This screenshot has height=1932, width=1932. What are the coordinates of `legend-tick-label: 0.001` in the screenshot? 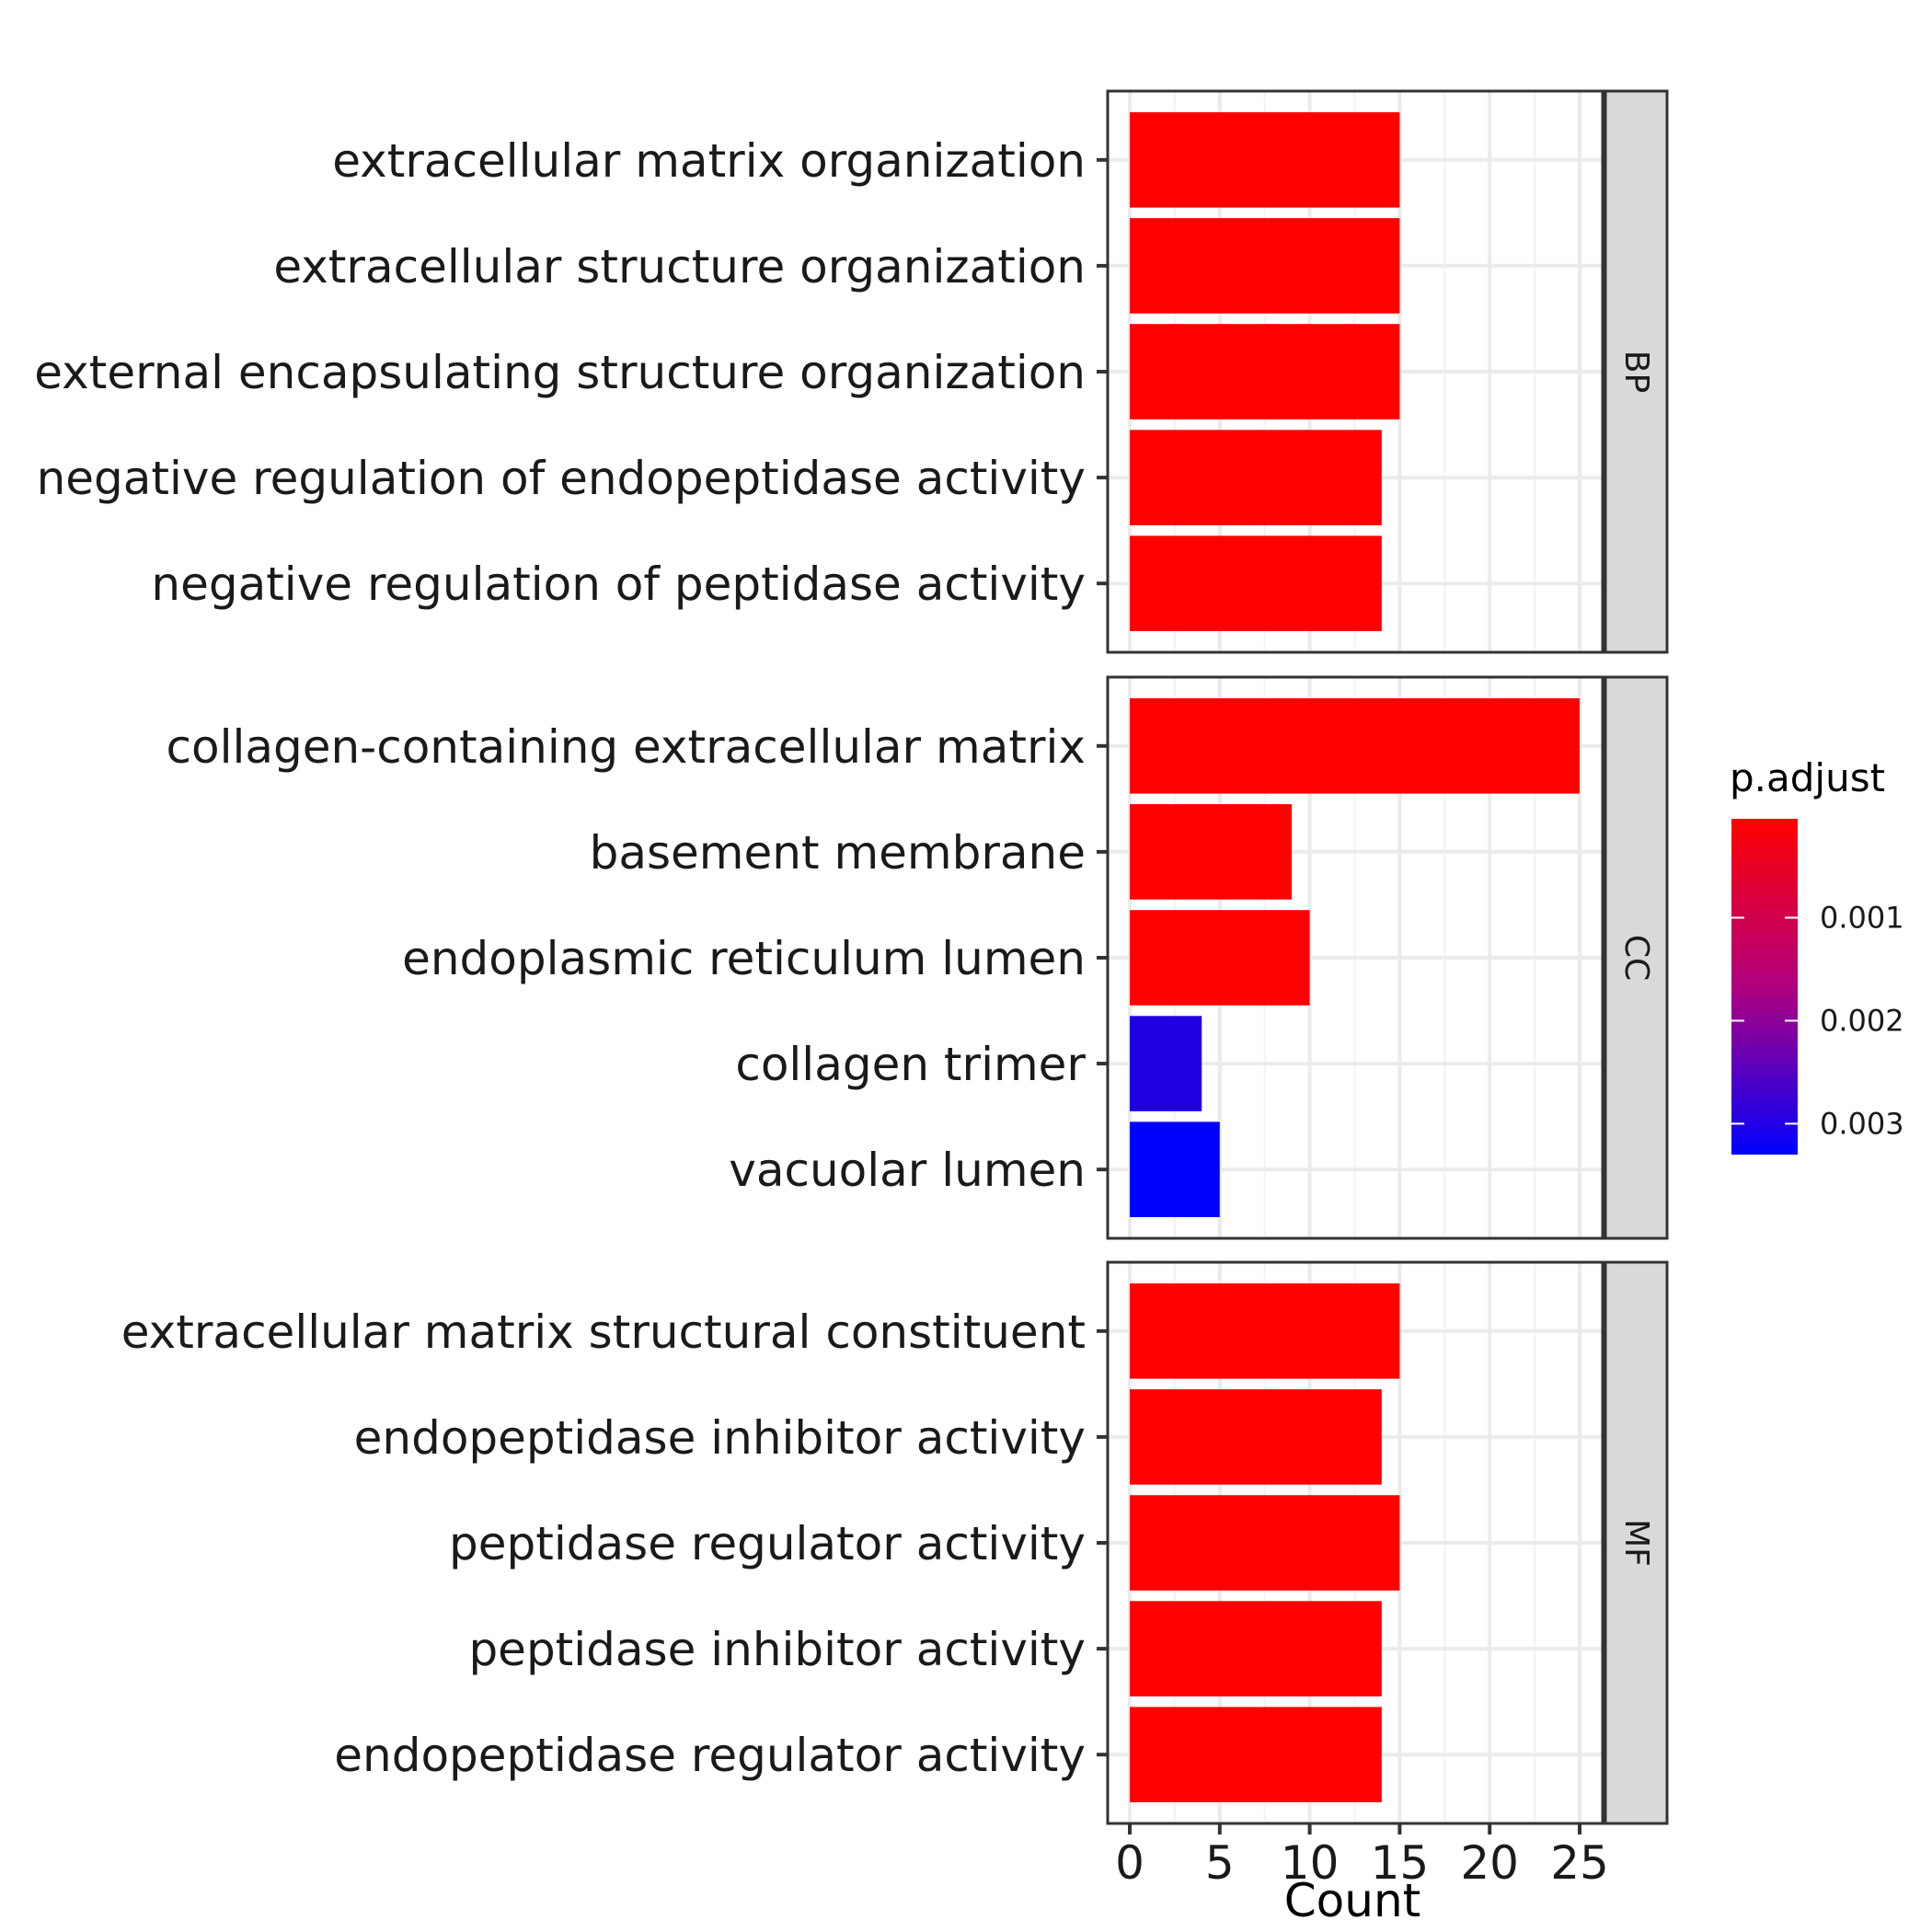 It's located at (1862, 917).